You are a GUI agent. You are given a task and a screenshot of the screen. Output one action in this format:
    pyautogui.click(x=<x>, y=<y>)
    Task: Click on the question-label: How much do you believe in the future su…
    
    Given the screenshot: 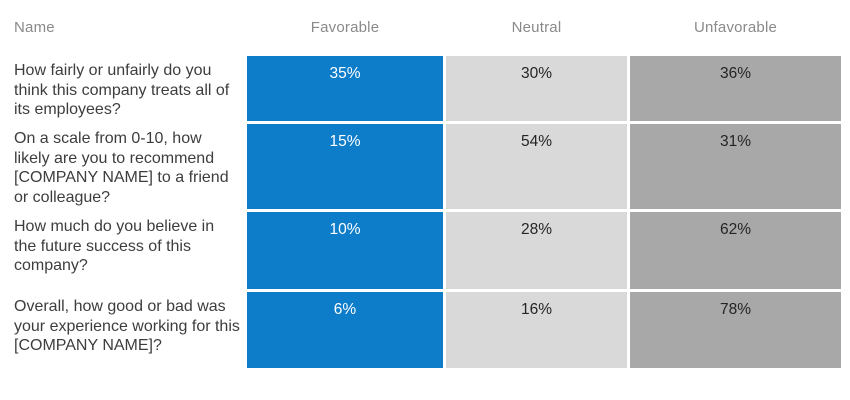 What is the action you would take?
    pyautogui.click(x=114, y=246)
    